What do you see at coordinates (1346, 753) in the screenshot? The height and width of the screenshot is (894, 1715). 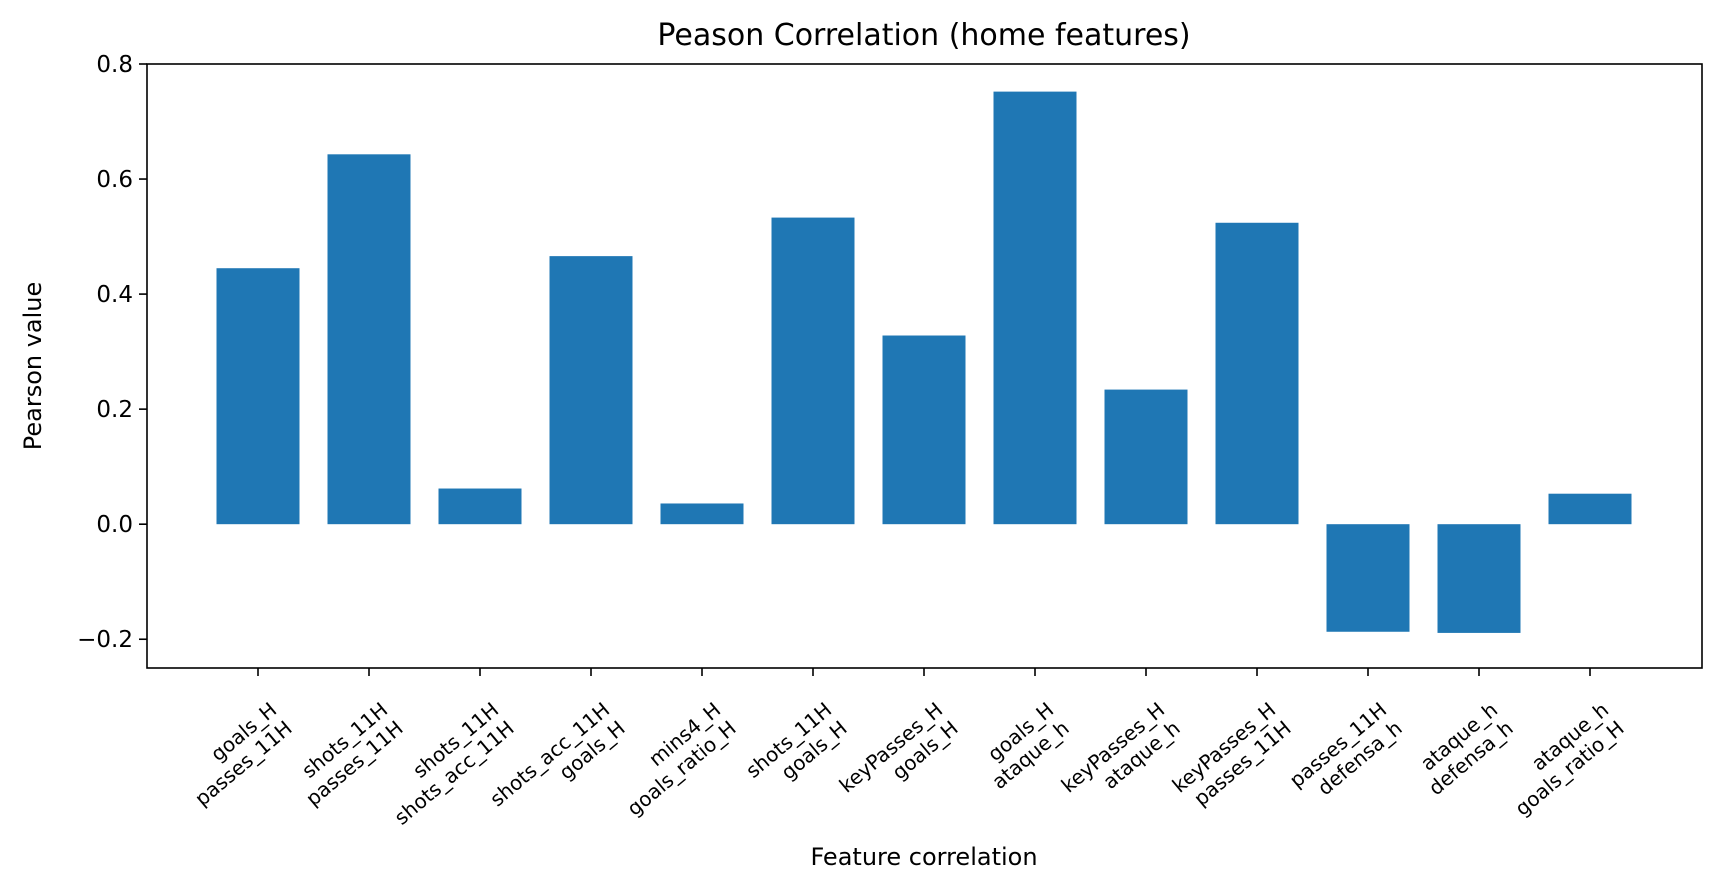 I see `x-tick-label: passes_11Hdefensa_h` at bounding box center [1346, 753].